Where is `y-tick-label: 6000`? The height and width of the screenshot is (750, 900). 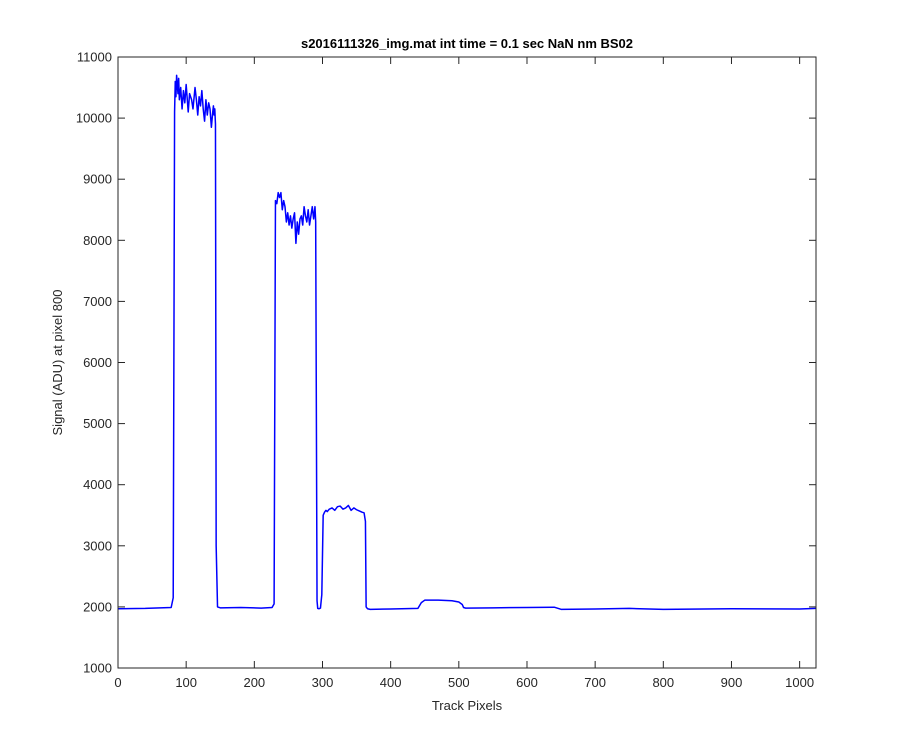
y-tick-label: 6000 is located at coordinates (97, 362).